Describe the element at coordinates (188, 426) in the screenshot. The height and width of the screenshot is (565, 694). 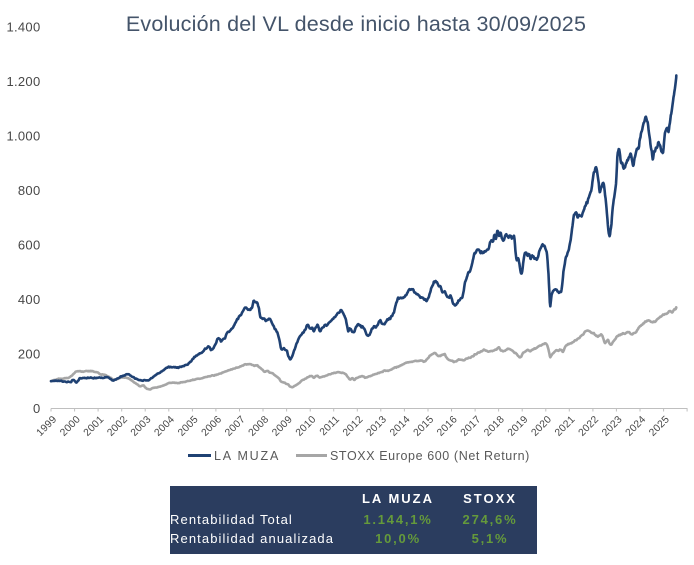
I see `svg-text: 2005` at that location.